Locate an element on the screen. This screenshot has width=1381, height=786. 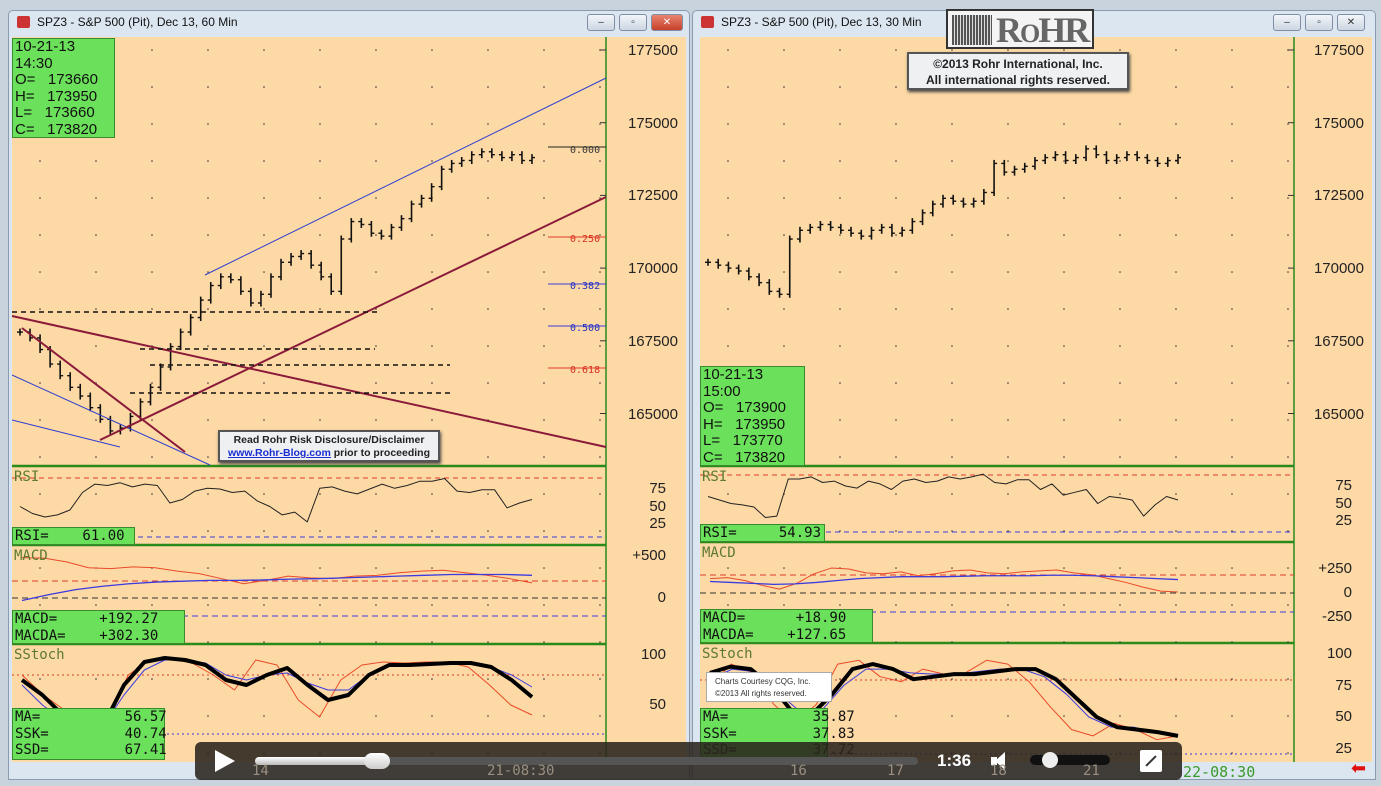
volume-handle is located at coordinates (1050, 760).